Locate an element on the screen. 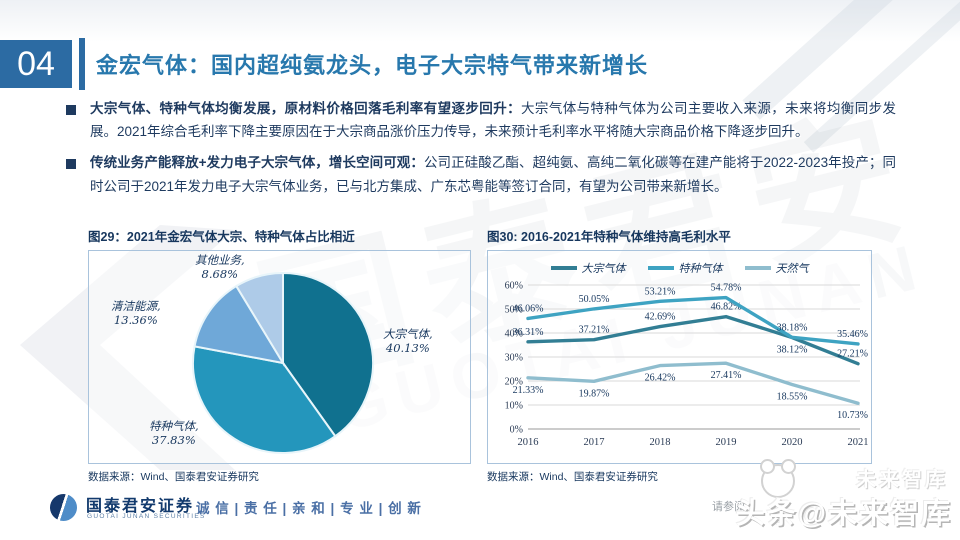 The width and height of the screenshot is (960, 540). data-label: 37.21% is located at coordinates (594, 330).